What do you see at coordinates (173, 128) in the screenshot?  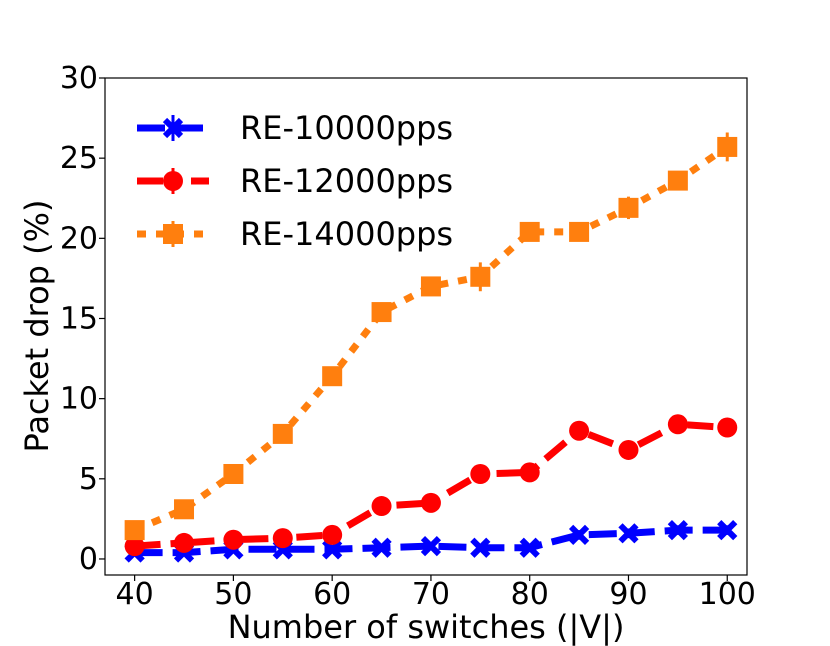 I see `legend-marker-RE-10000pps` at bounding box center [173, 128].